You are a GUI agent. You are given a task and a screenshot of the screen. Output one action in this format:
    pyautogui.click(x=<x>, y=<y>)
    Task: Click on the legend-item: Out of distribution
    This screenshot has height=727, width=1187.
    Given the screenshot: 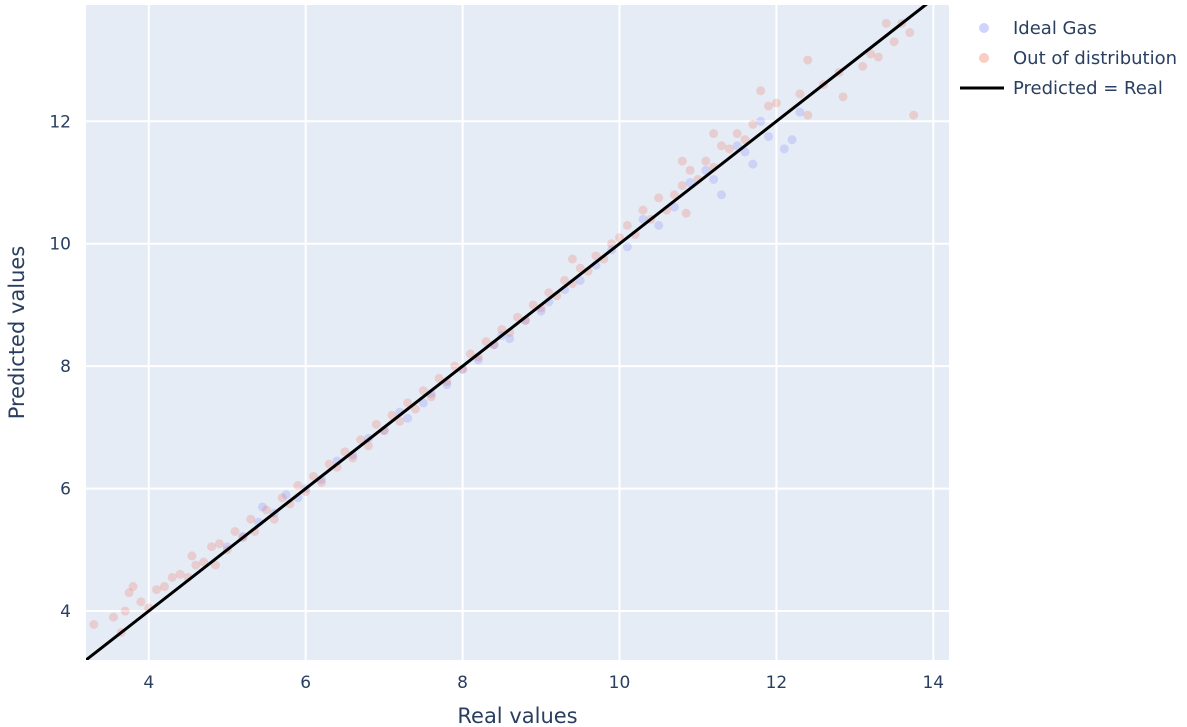 What is the action you would take?
    pyautogui.click(x=1078, y=58)
    